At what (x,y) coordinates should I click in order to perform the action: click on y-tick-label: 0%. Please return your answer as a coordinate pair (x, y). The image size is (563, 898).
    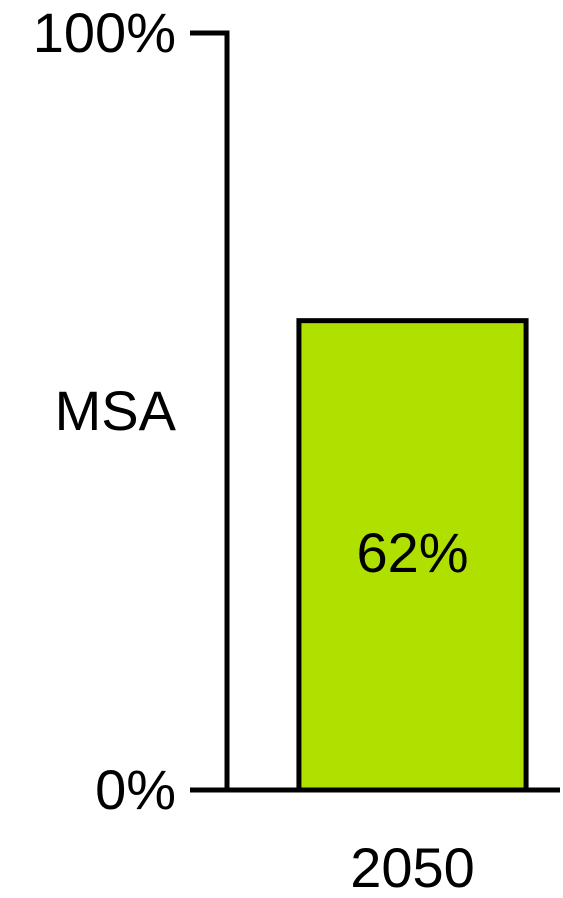
    Looking at the image, I should click on (135, 789).